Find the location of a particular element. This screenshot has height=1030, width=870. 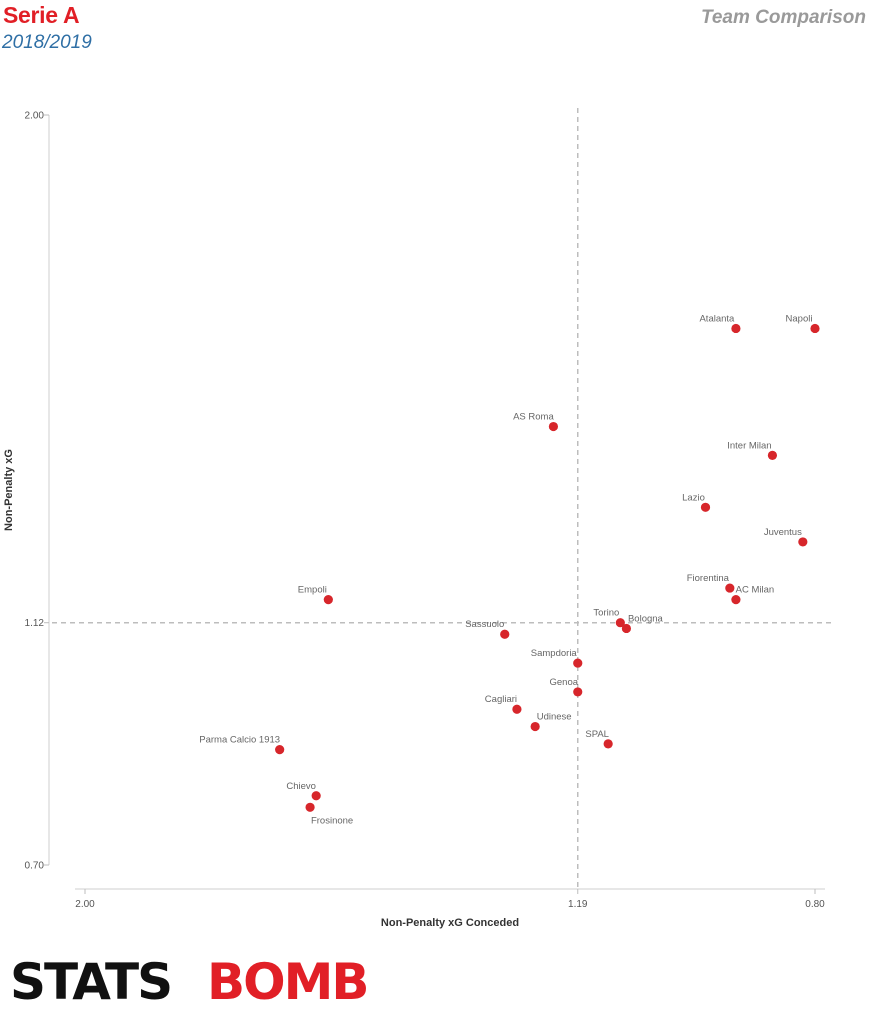

y-tick-label: 2.00 is located at coordinates (35, 116).